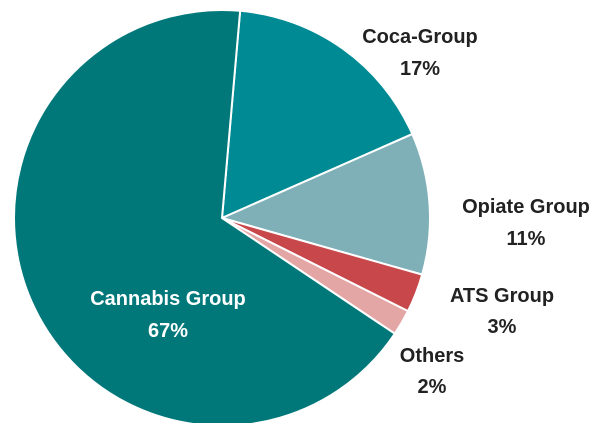 Image resolution: width=605 pixels, height=423 pixels. I want to click on label-opiate-group: Opiate Group 11%, so click(526, 223).